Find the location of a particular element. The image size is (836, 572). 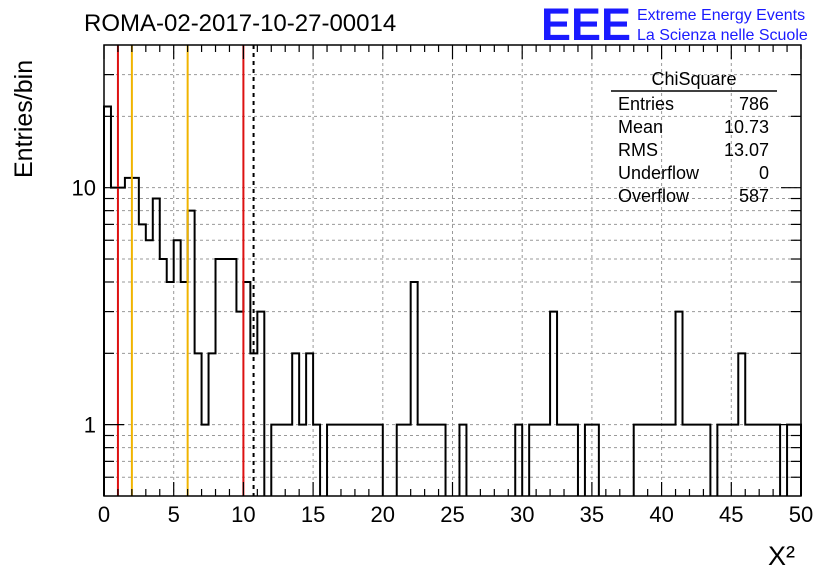

x-axis-label: X² is located at coordinates (781, 556).